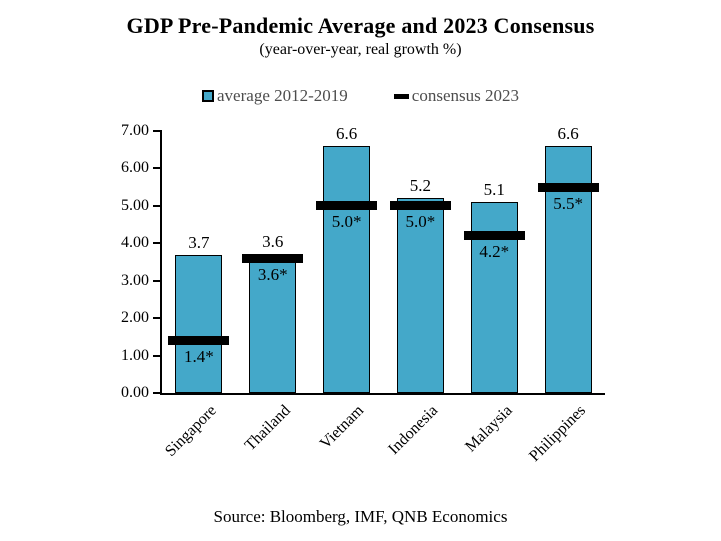 The height and width of the screenshot is (541, 721). I want to click on source-note: Source: Bloomberg, IMF, QNB Economics, so click(360, 516).